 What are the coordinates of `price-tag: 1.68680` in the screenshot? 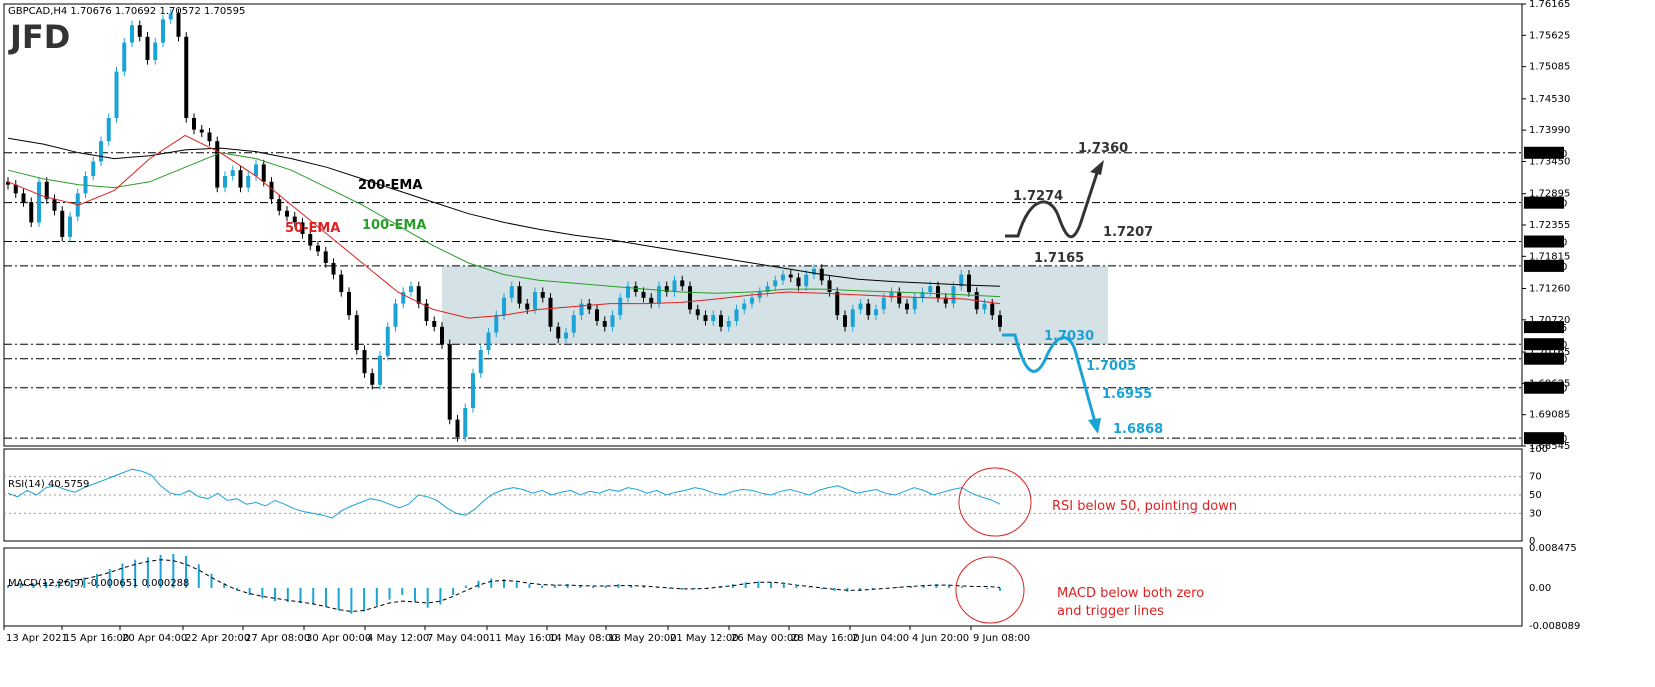 It's located at (1546, 439).